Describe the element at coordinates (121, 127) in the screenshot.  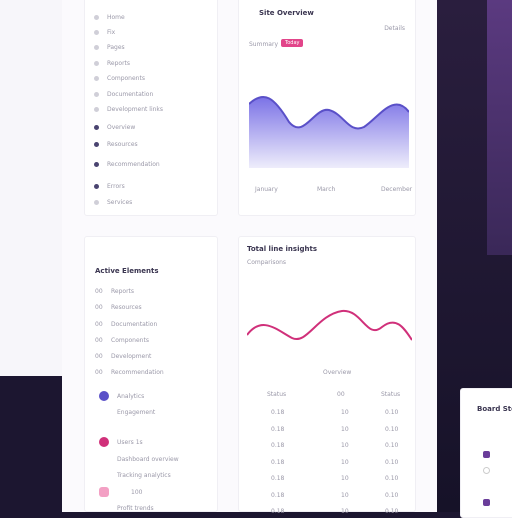
I see `nav-item: Overview` at that location.